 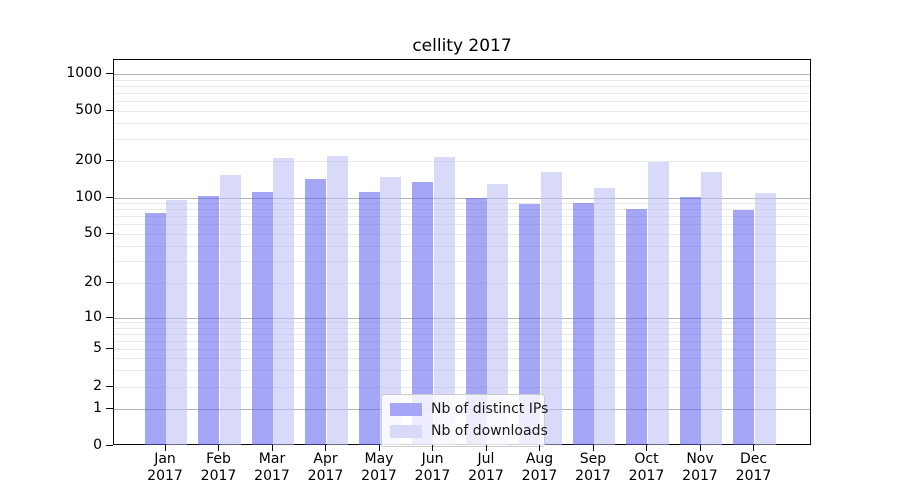 I want to click on legend-label-downloads: Nb of downloads, so click(x=489, y=431).